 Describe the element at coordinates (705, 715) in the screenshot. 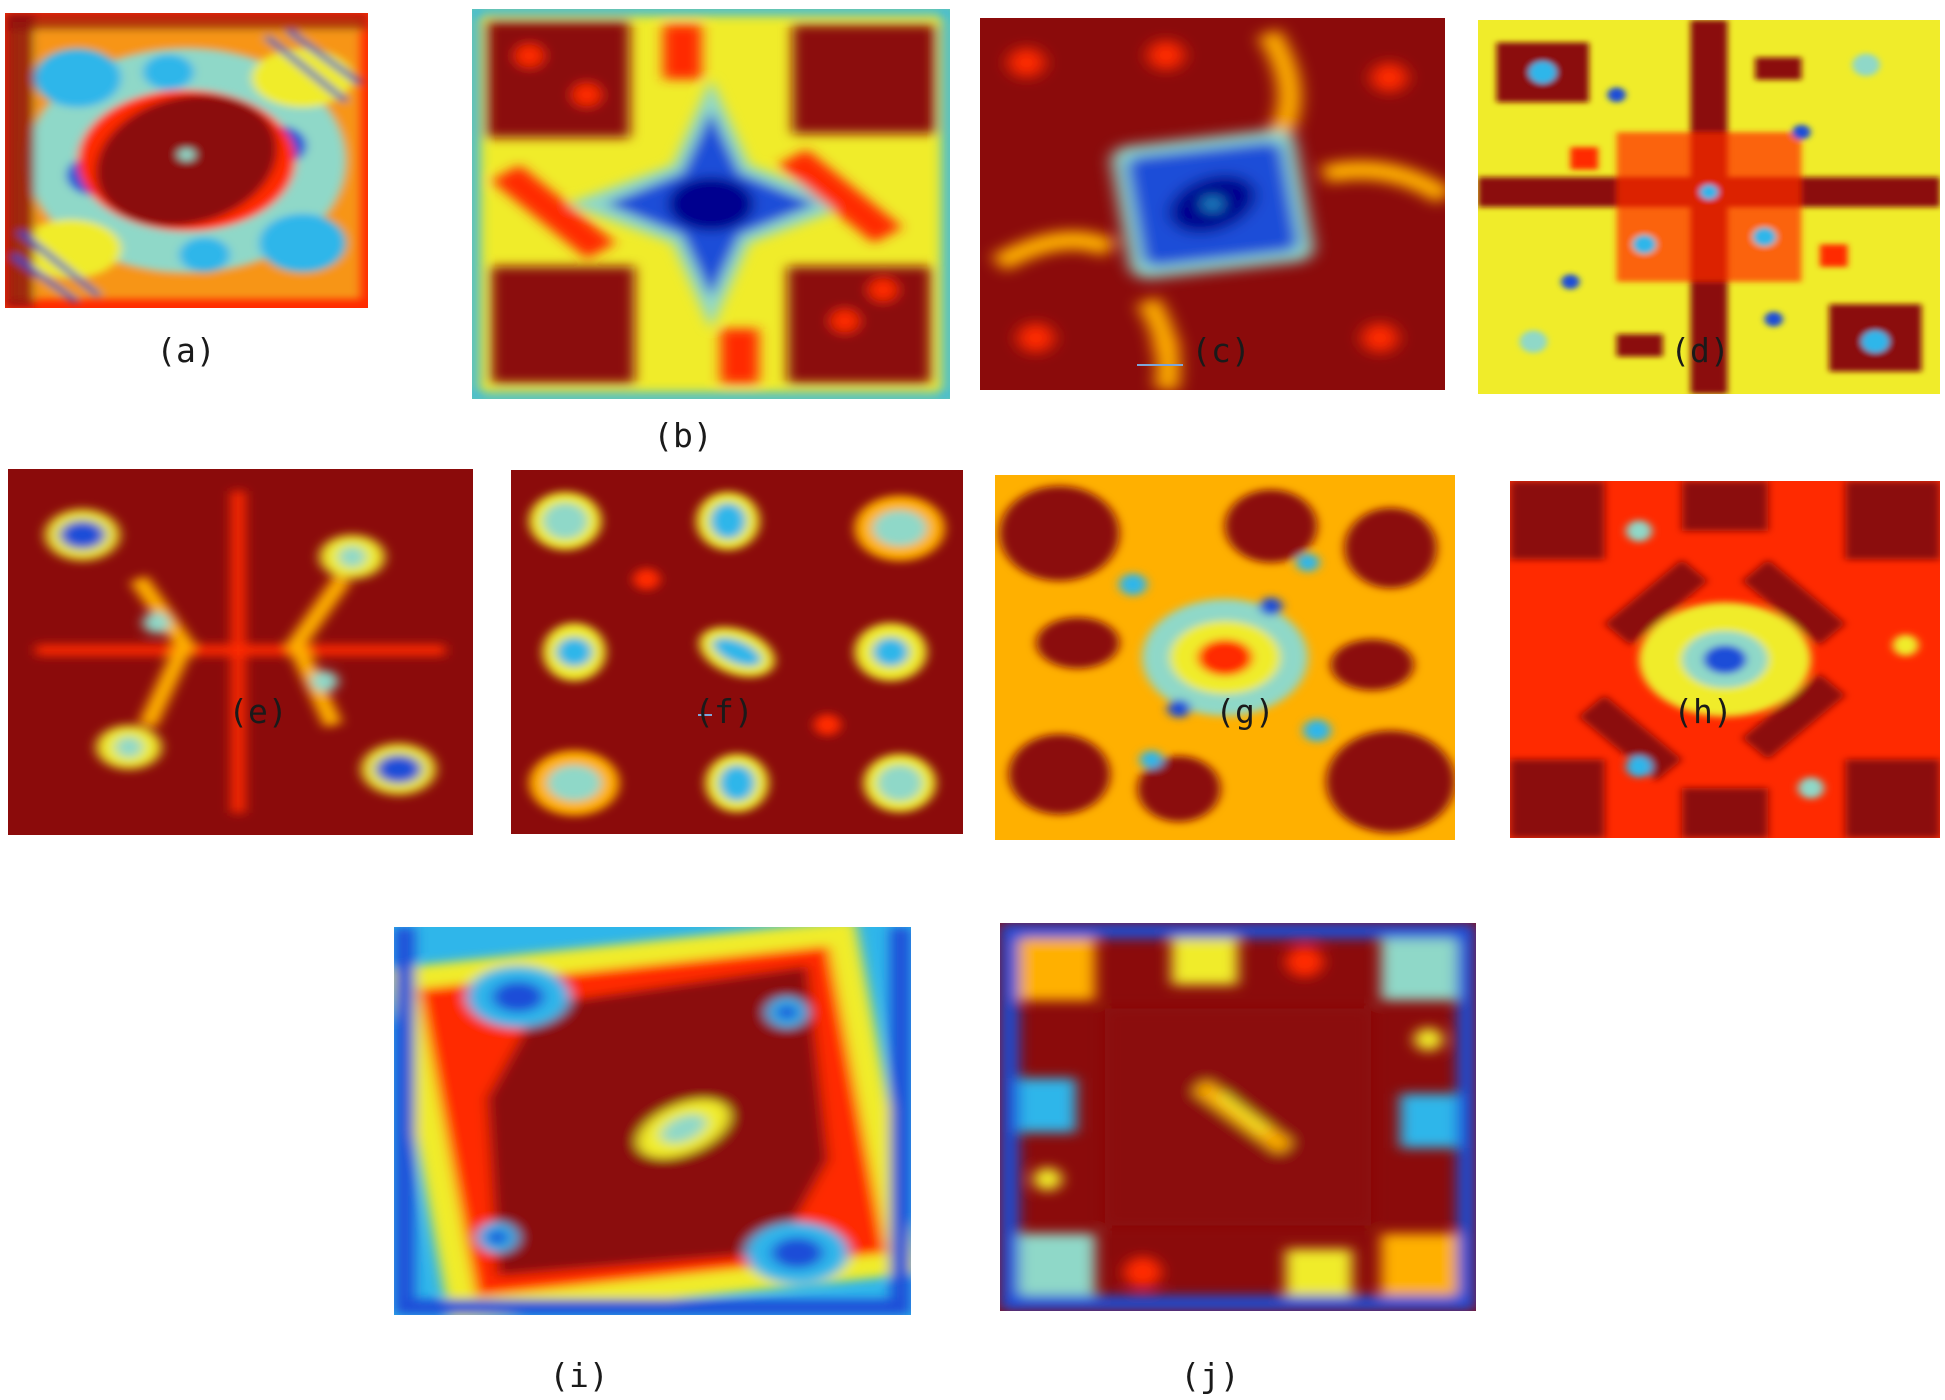

I see `panel-f-caption-mark` at that location.